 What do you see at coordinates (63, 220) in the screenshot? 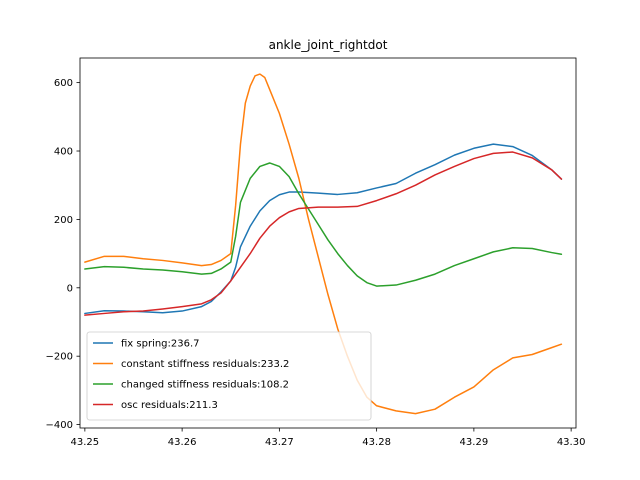
I see `y-tick-label: 200` at bounding box center [63, 220].